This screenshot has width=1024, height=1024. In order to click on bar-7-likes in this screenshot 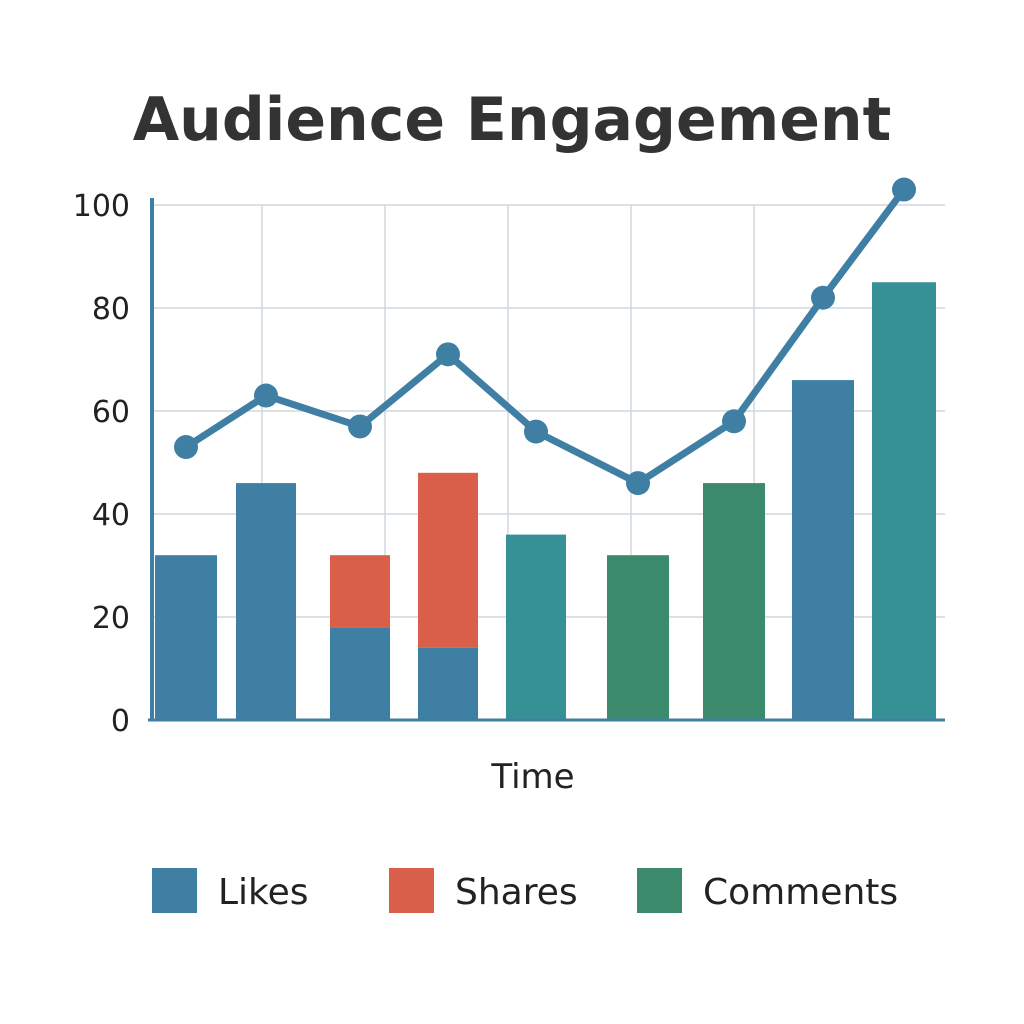, I will do `click(823, 550)`.